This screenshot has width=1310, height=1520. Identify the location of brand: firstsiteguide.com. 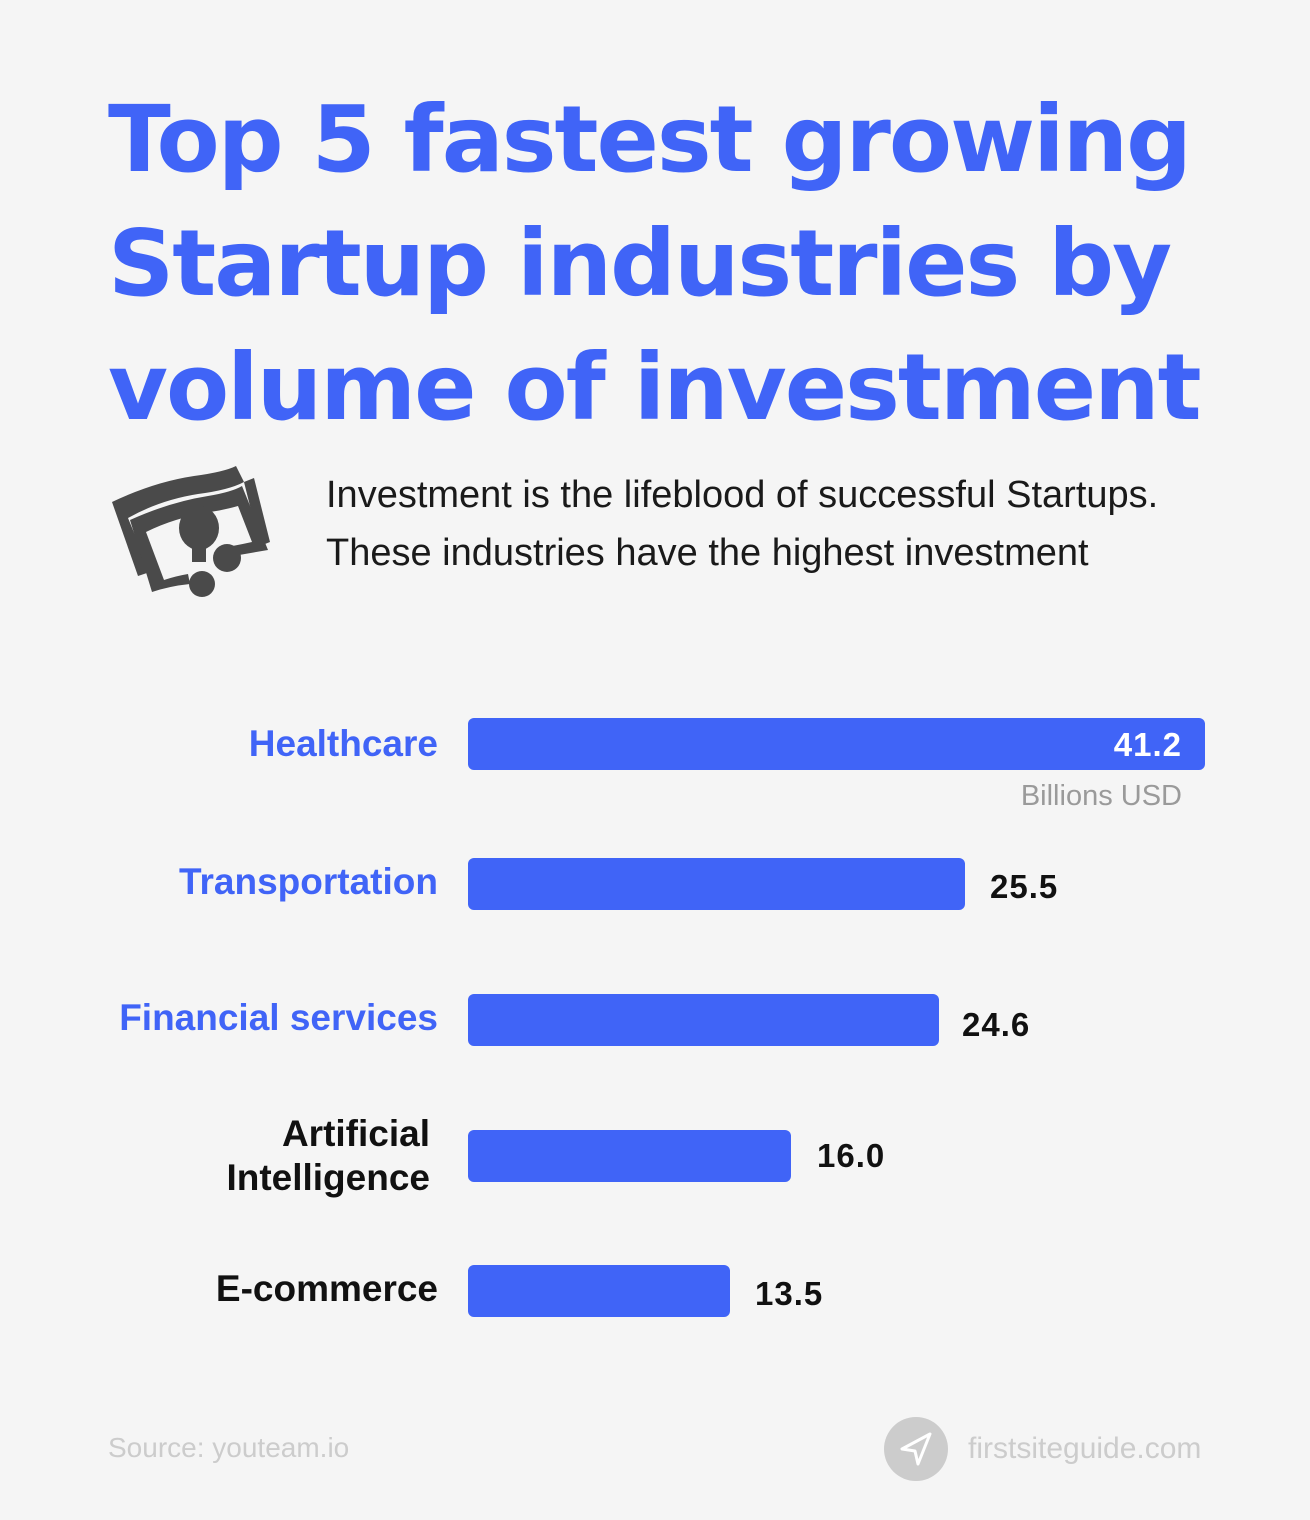
(1042, 1449).